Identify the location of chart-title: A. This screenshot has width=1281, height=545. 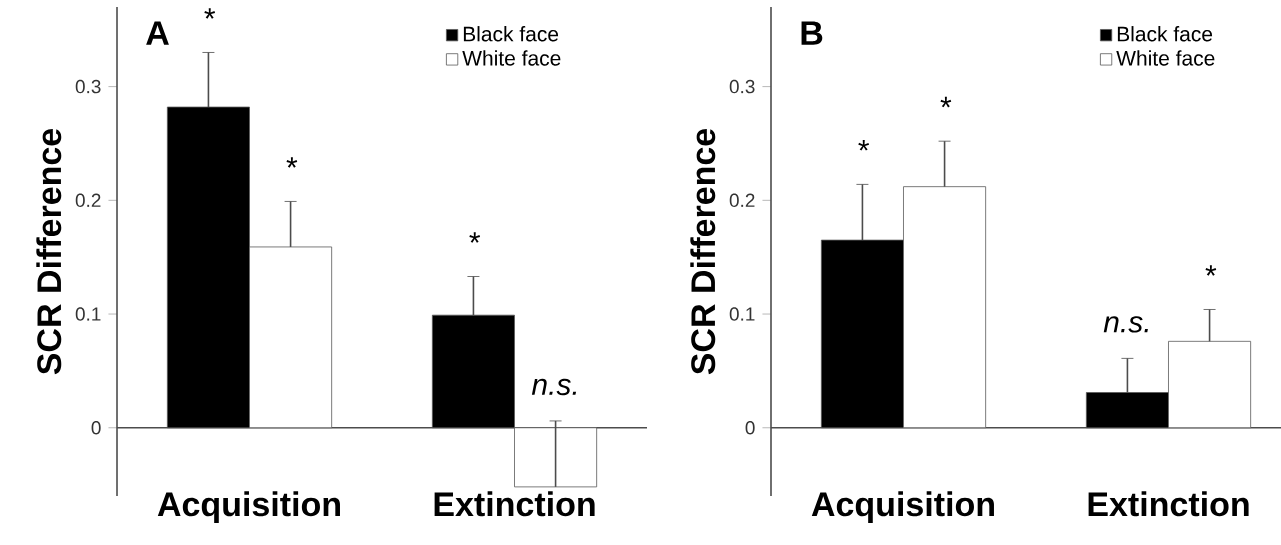
(157, 33).